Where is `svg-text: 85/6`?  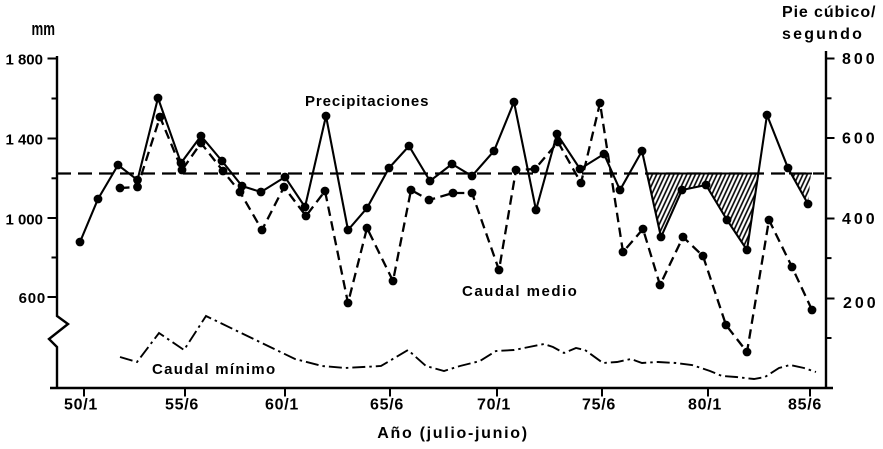
svg-text: 85/6 is located at coordinates (805, 405).